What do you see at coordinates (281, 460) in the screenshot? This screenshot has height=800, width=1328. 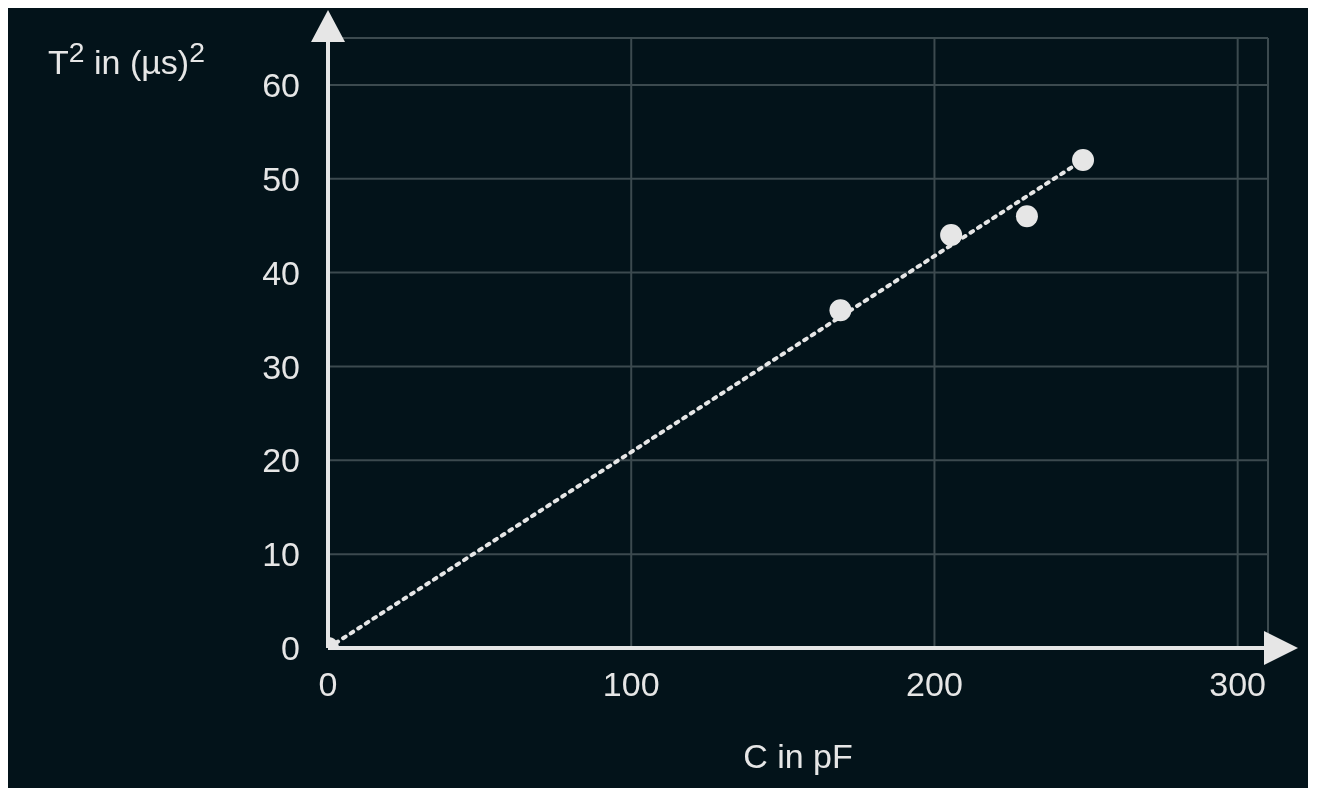 I see `y-tick-label: 20` at bounding box center [281, 460].